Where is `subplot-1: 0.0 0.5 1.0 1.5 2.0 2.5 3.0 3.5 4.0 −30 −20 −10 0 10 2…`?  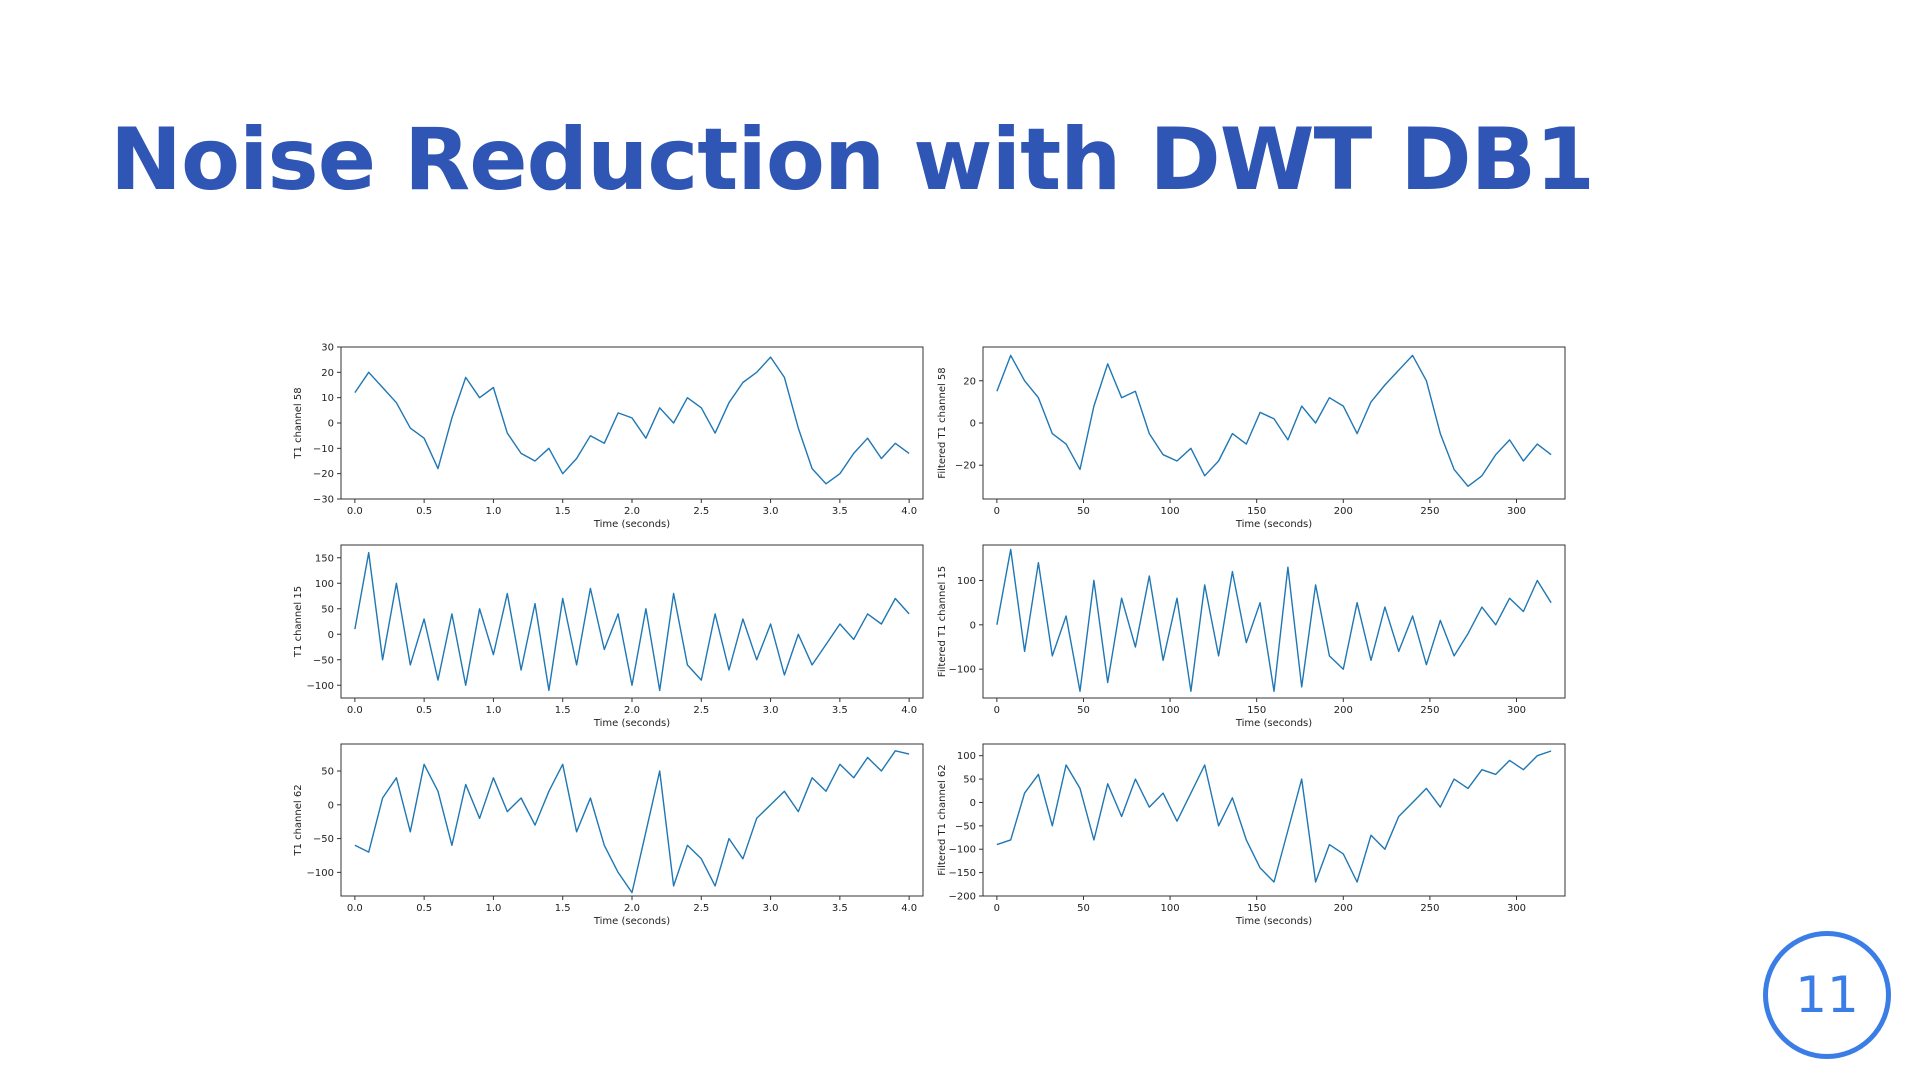 subplot-1: 0.0 0.5 1.0 1.5 2.0 2.5 3.0 3.5 4.0 −30 −20 −10 0 10 2… is located at coordinates (608, 436).